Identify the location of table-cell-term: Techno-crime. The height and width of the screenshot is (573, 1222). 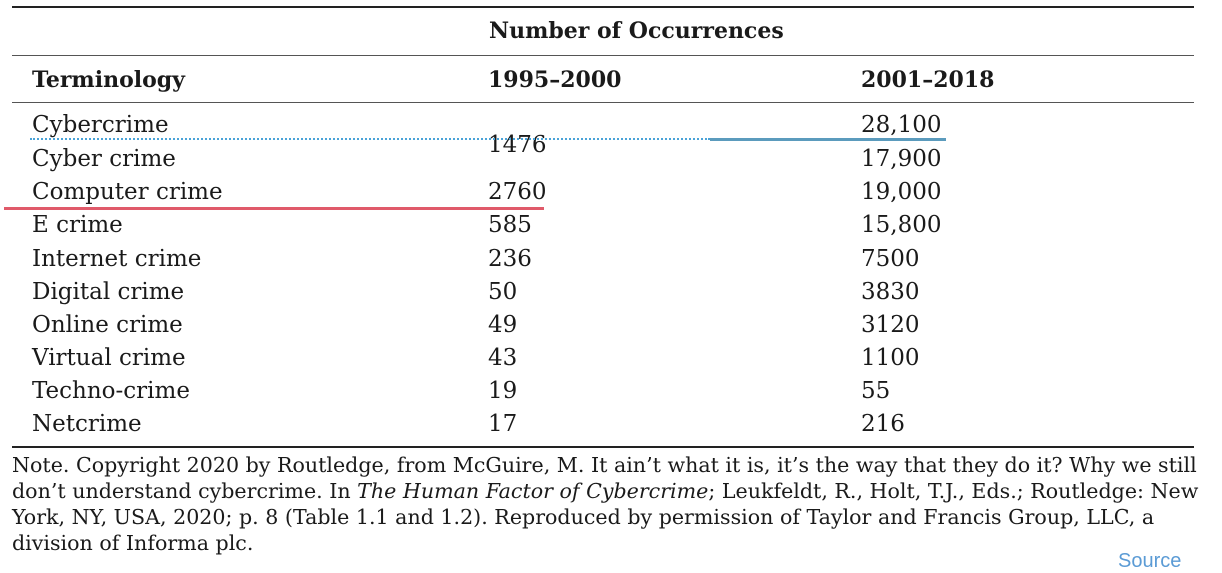
(111, 391).